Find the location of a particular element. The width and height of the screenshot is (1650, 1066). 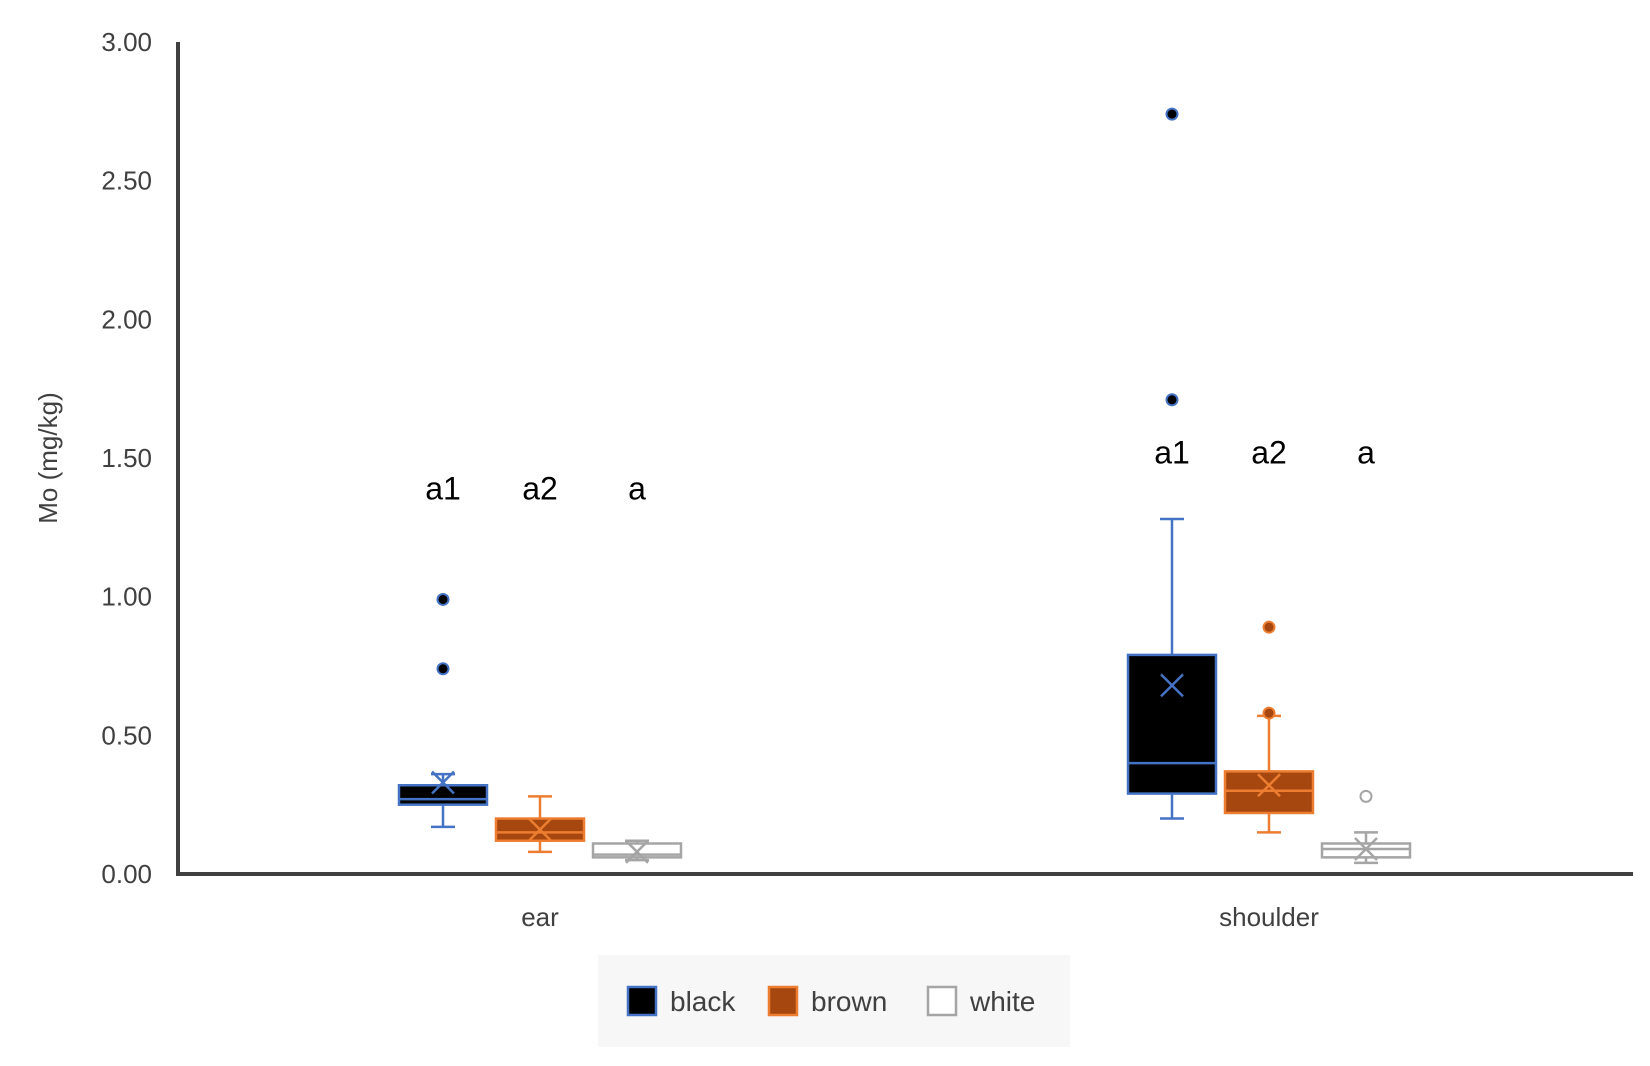

x-category-label: shoulder is located at coordinates (1269, 917).